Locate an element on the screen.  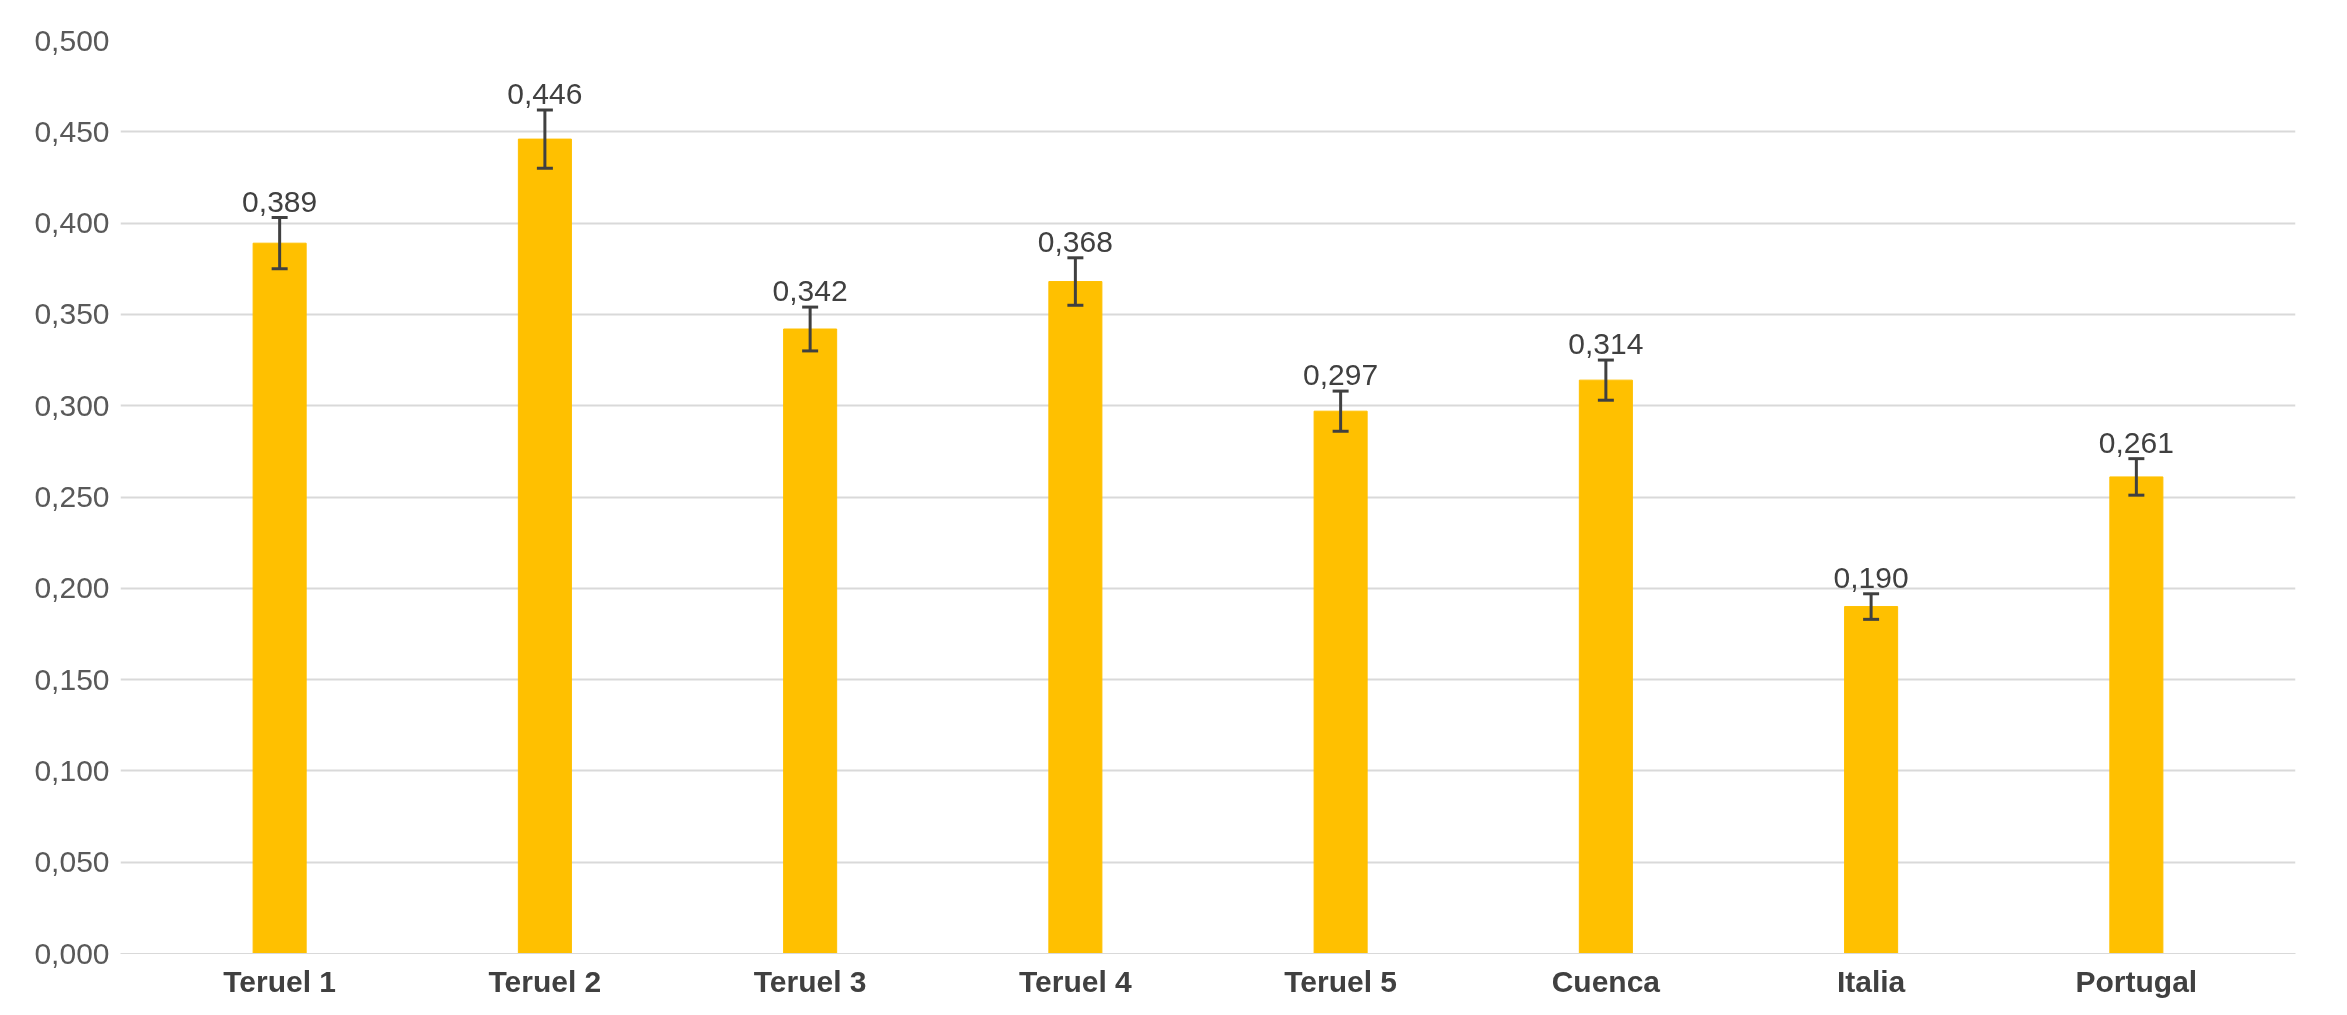
y-tick-label: 0,450 is located at coordinates (72, 131).